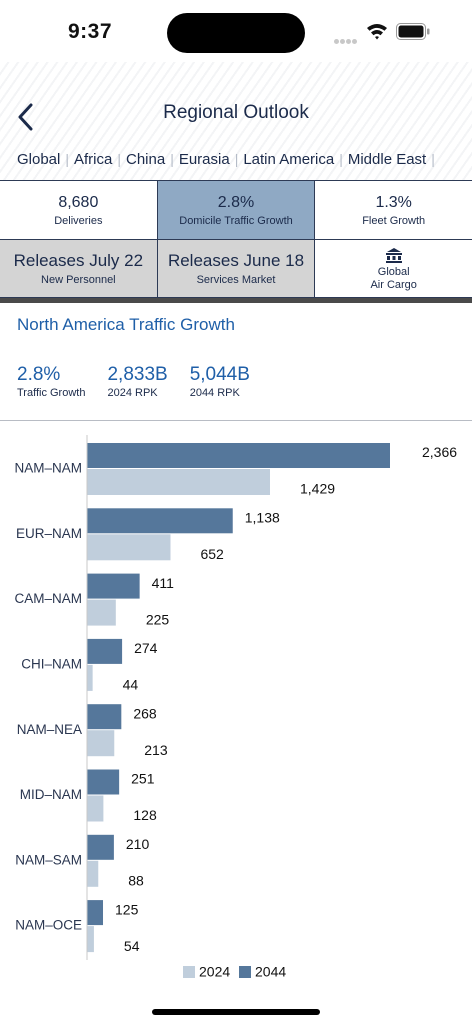 Image resolution: width=472 pixels, height=1024 pixels. What do you see at coordinates (146, 648) in the screenshot?
I see `data-label-2044: 274` at bounding box center [146, 648].